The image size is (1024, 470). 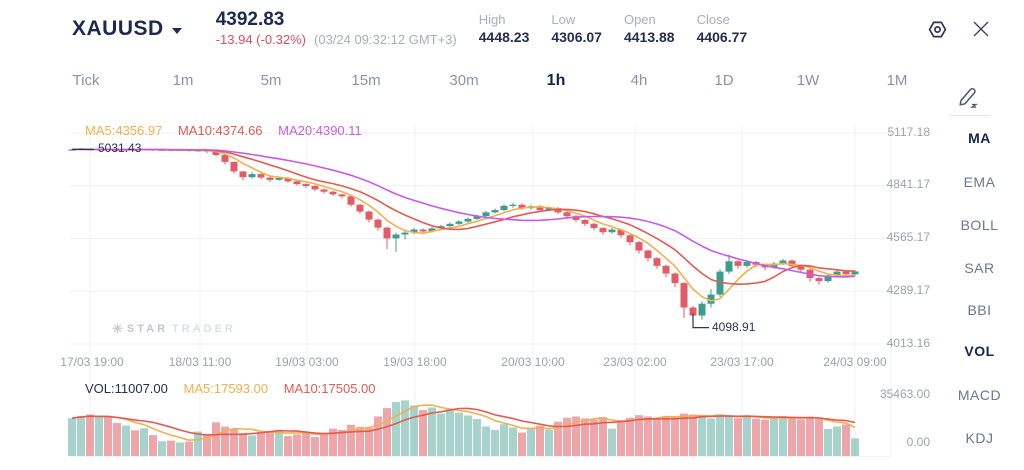 What do you see at coordinates (329, 388) in the screenshot?
I see `vol-ma10-legend: MA10:17505.00` at bounding box center [329, 388].